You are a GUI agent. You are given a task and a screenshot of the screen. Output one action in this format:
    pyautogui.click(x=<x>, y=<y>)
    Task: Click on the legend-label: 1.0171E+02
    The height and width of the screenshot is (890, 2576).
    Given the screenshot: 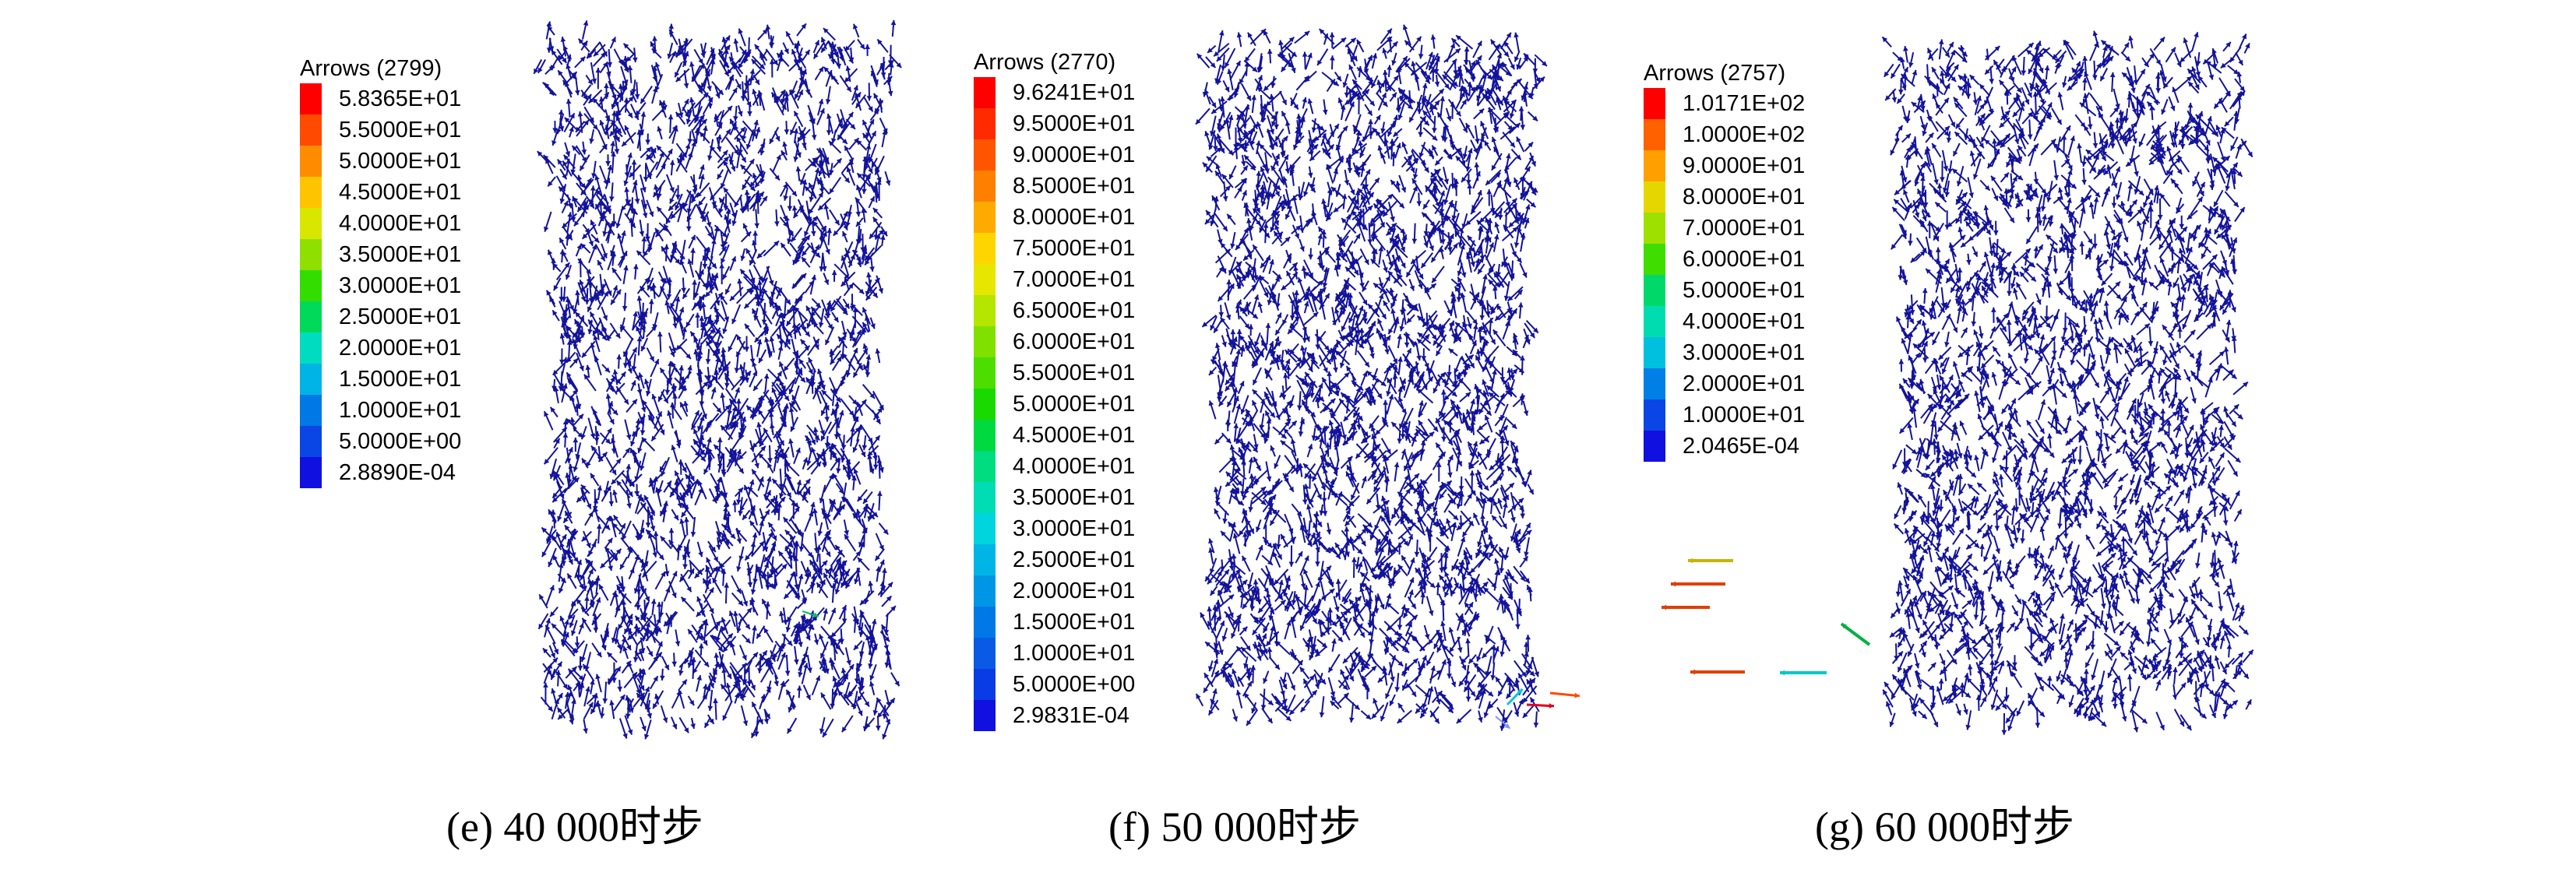 What is the action you would take?
    pyautogui.click(x=1744, y=104)
    